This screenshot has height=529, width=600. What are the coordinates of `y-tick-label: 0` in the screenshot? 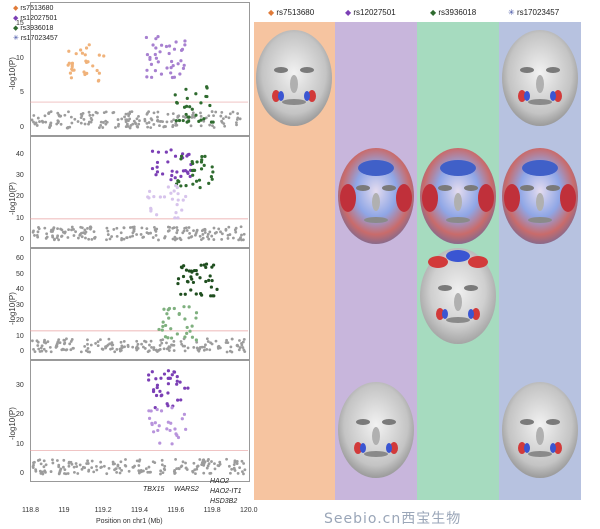 It's located at (22, 127).